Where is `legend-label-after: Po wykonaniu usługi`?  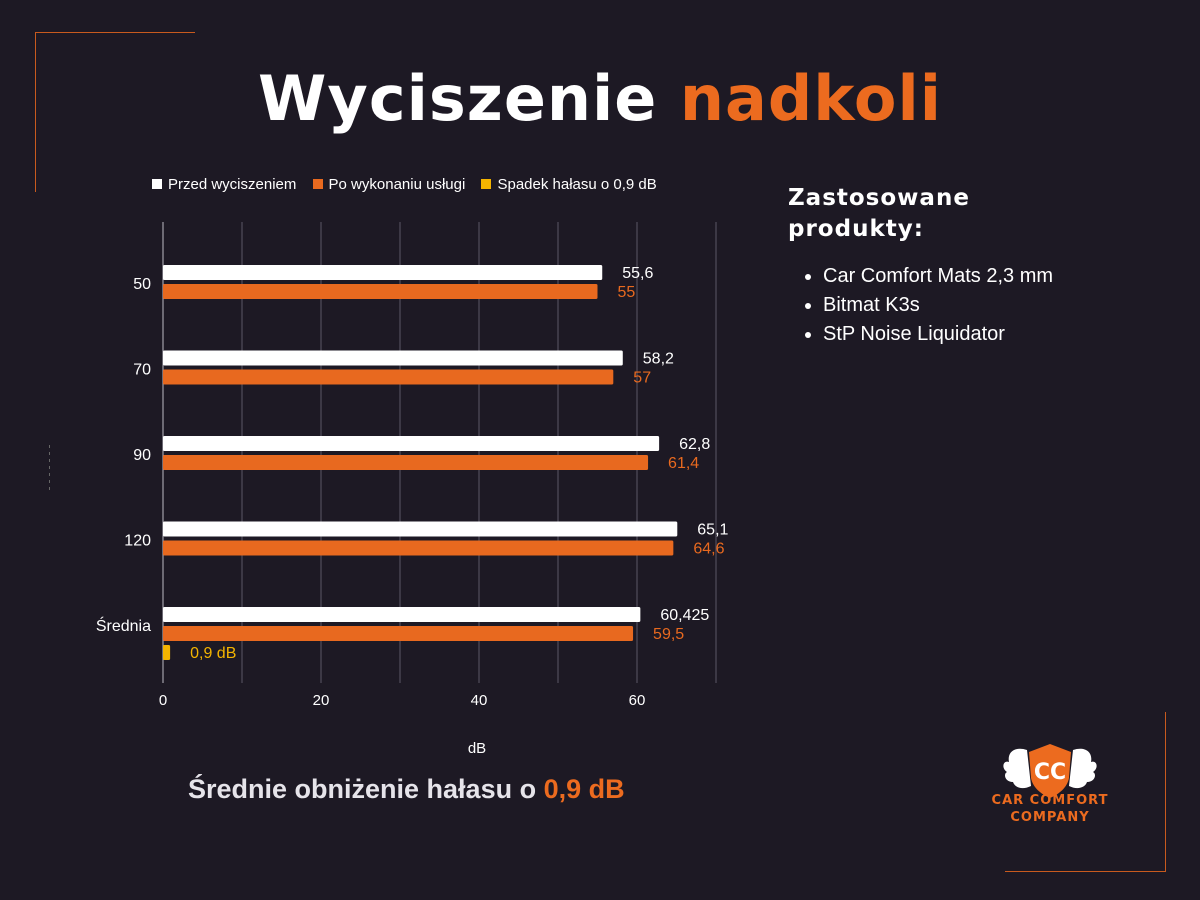
legend-label-after: Po wykonaniu usługi is located at coordinates (397, 184).